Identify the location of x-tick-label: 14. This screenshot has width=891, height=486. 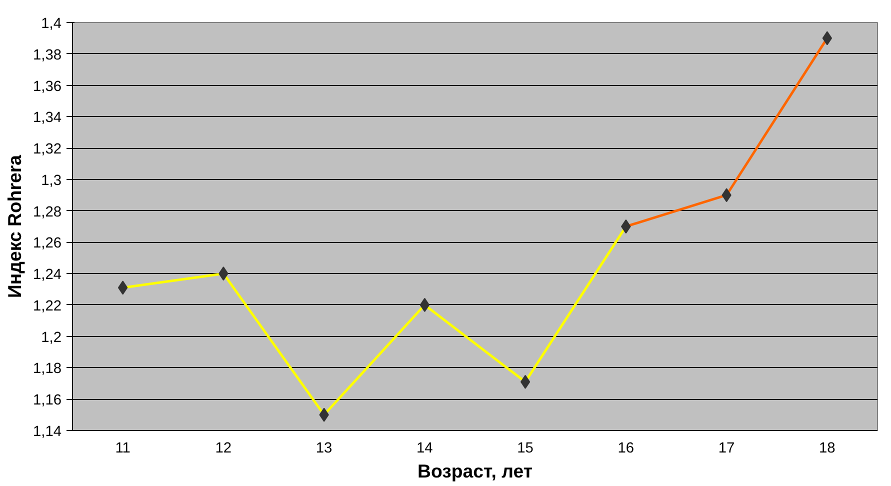
(424, 448).